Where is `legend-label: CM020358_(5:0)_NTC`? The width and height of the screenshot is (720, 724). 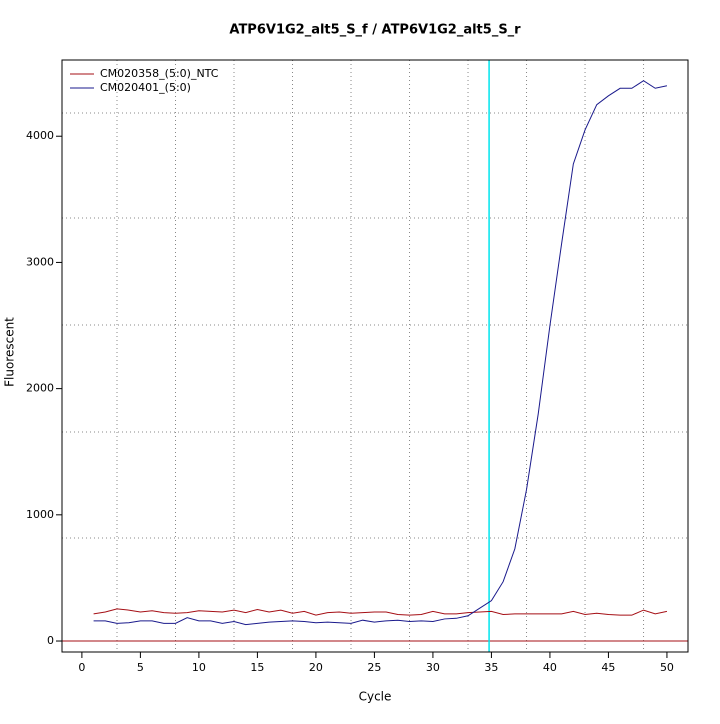
legend-label: CM020358_(5:0)_NTC is located at coordinates (159, 73).